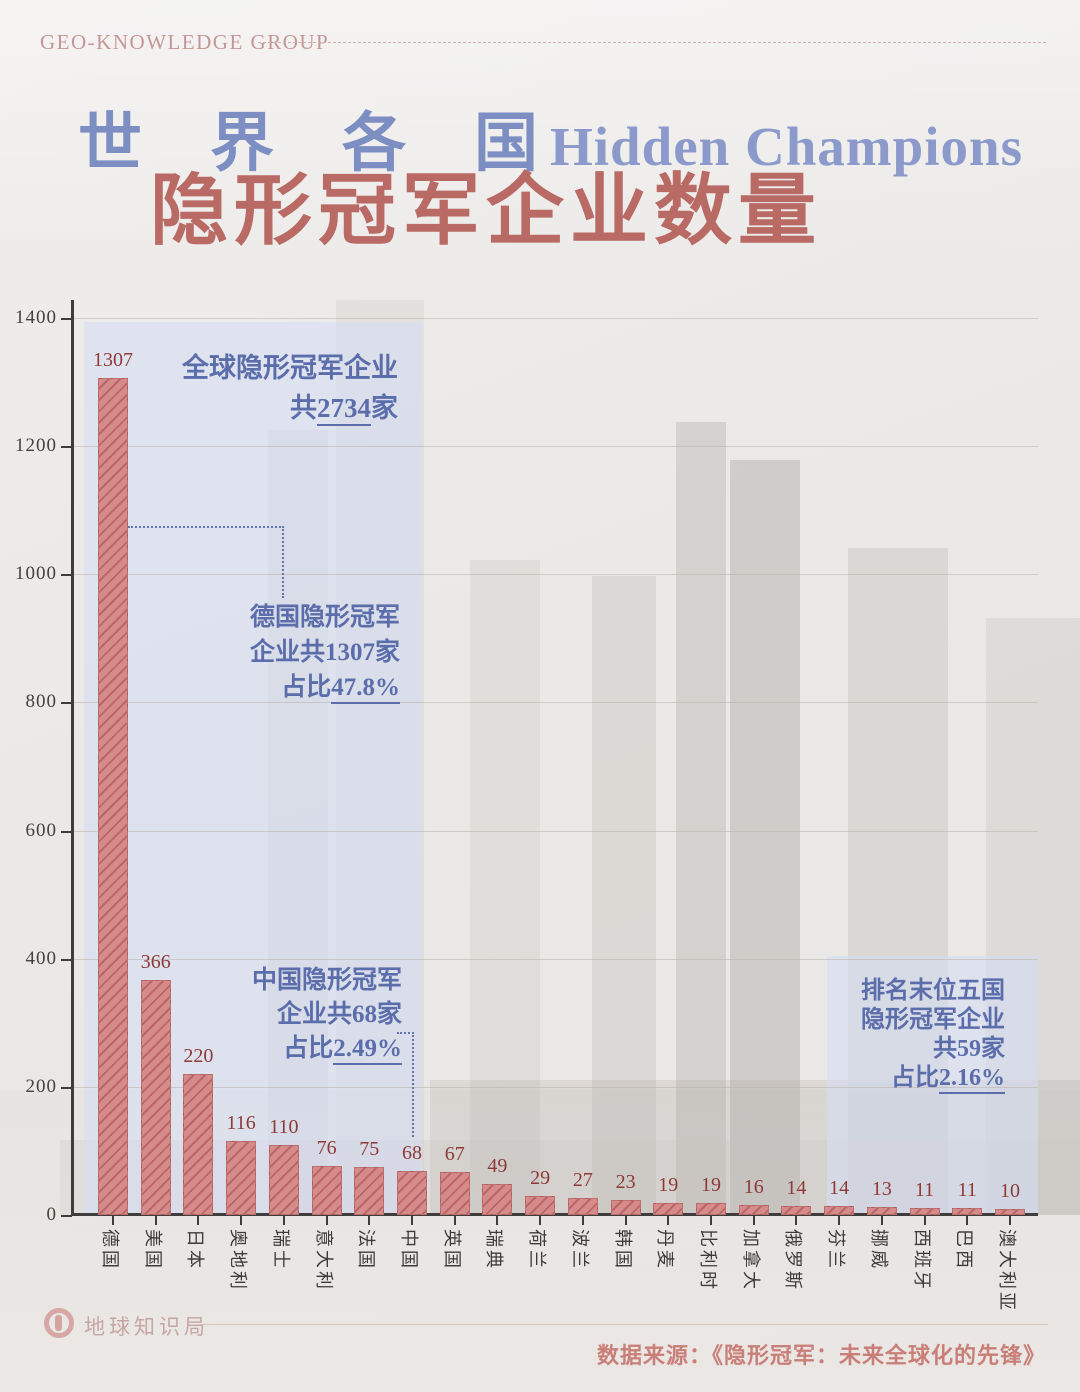 The image size is (1080, 1392). I want to click on annotation-line: 共2734家, so click(290, 408).